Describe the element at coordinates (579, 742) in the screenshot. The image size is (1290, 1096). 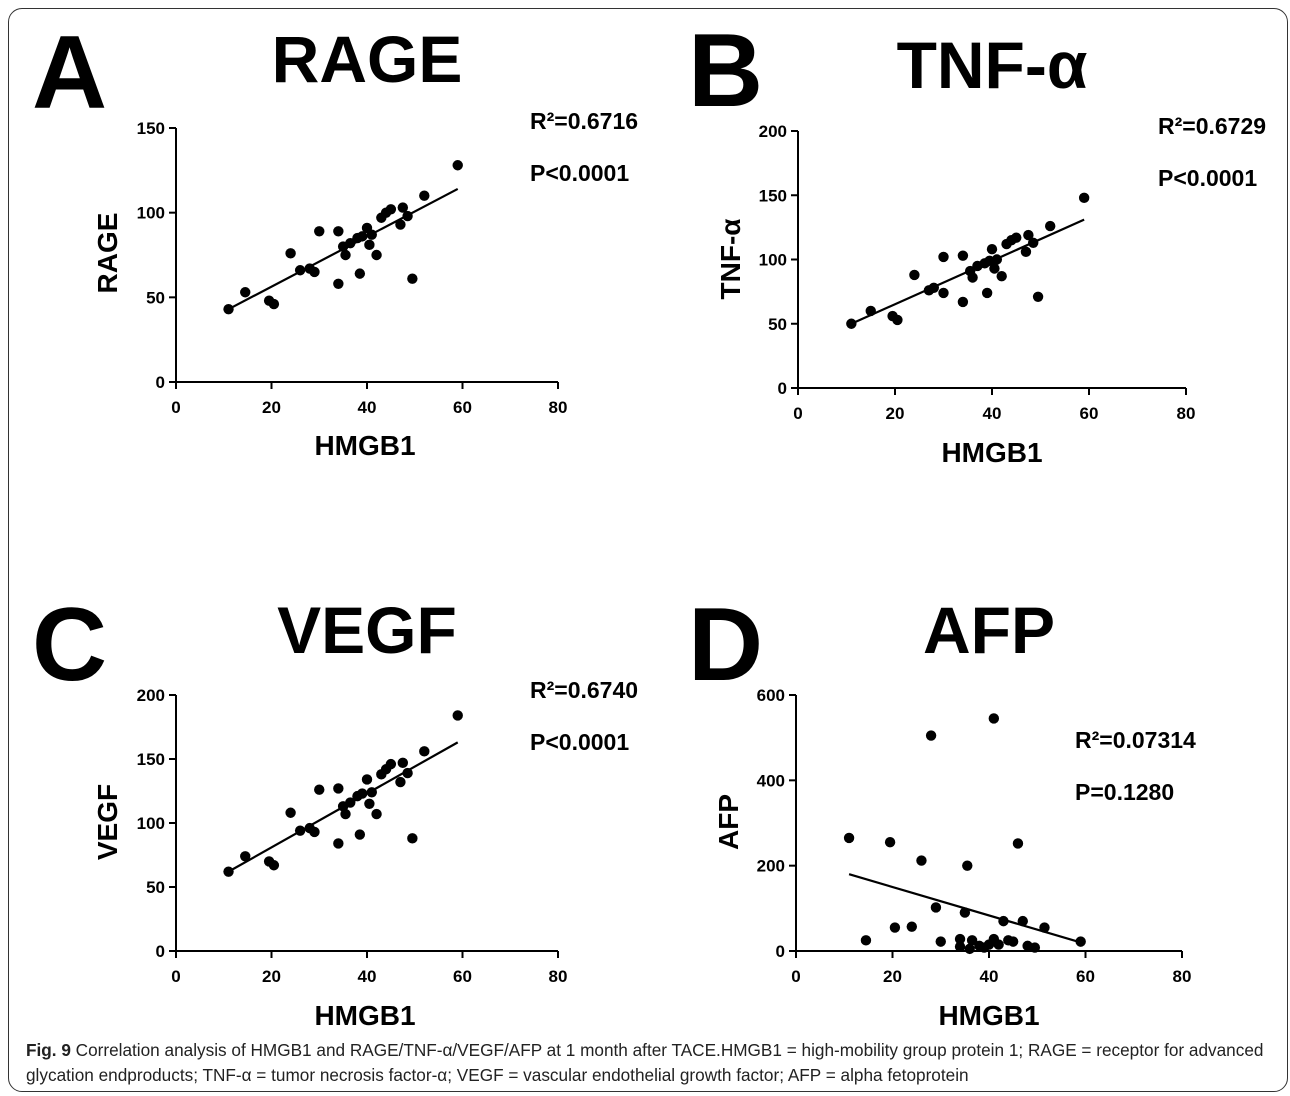
I see `p-value-label: P<0.0001` at that location.